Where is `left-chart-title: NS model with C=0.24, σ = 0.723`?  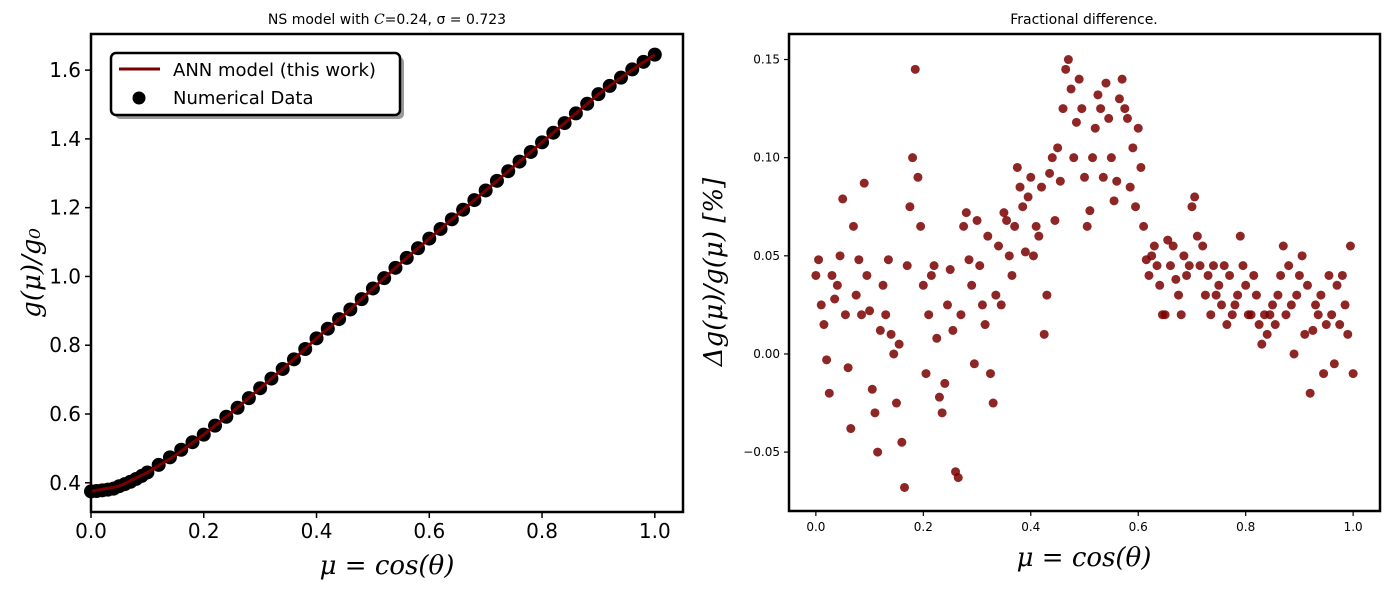
left-chart-title: NS model with C=0.24, σ = 0.723 is located at coordinates (387, 20).